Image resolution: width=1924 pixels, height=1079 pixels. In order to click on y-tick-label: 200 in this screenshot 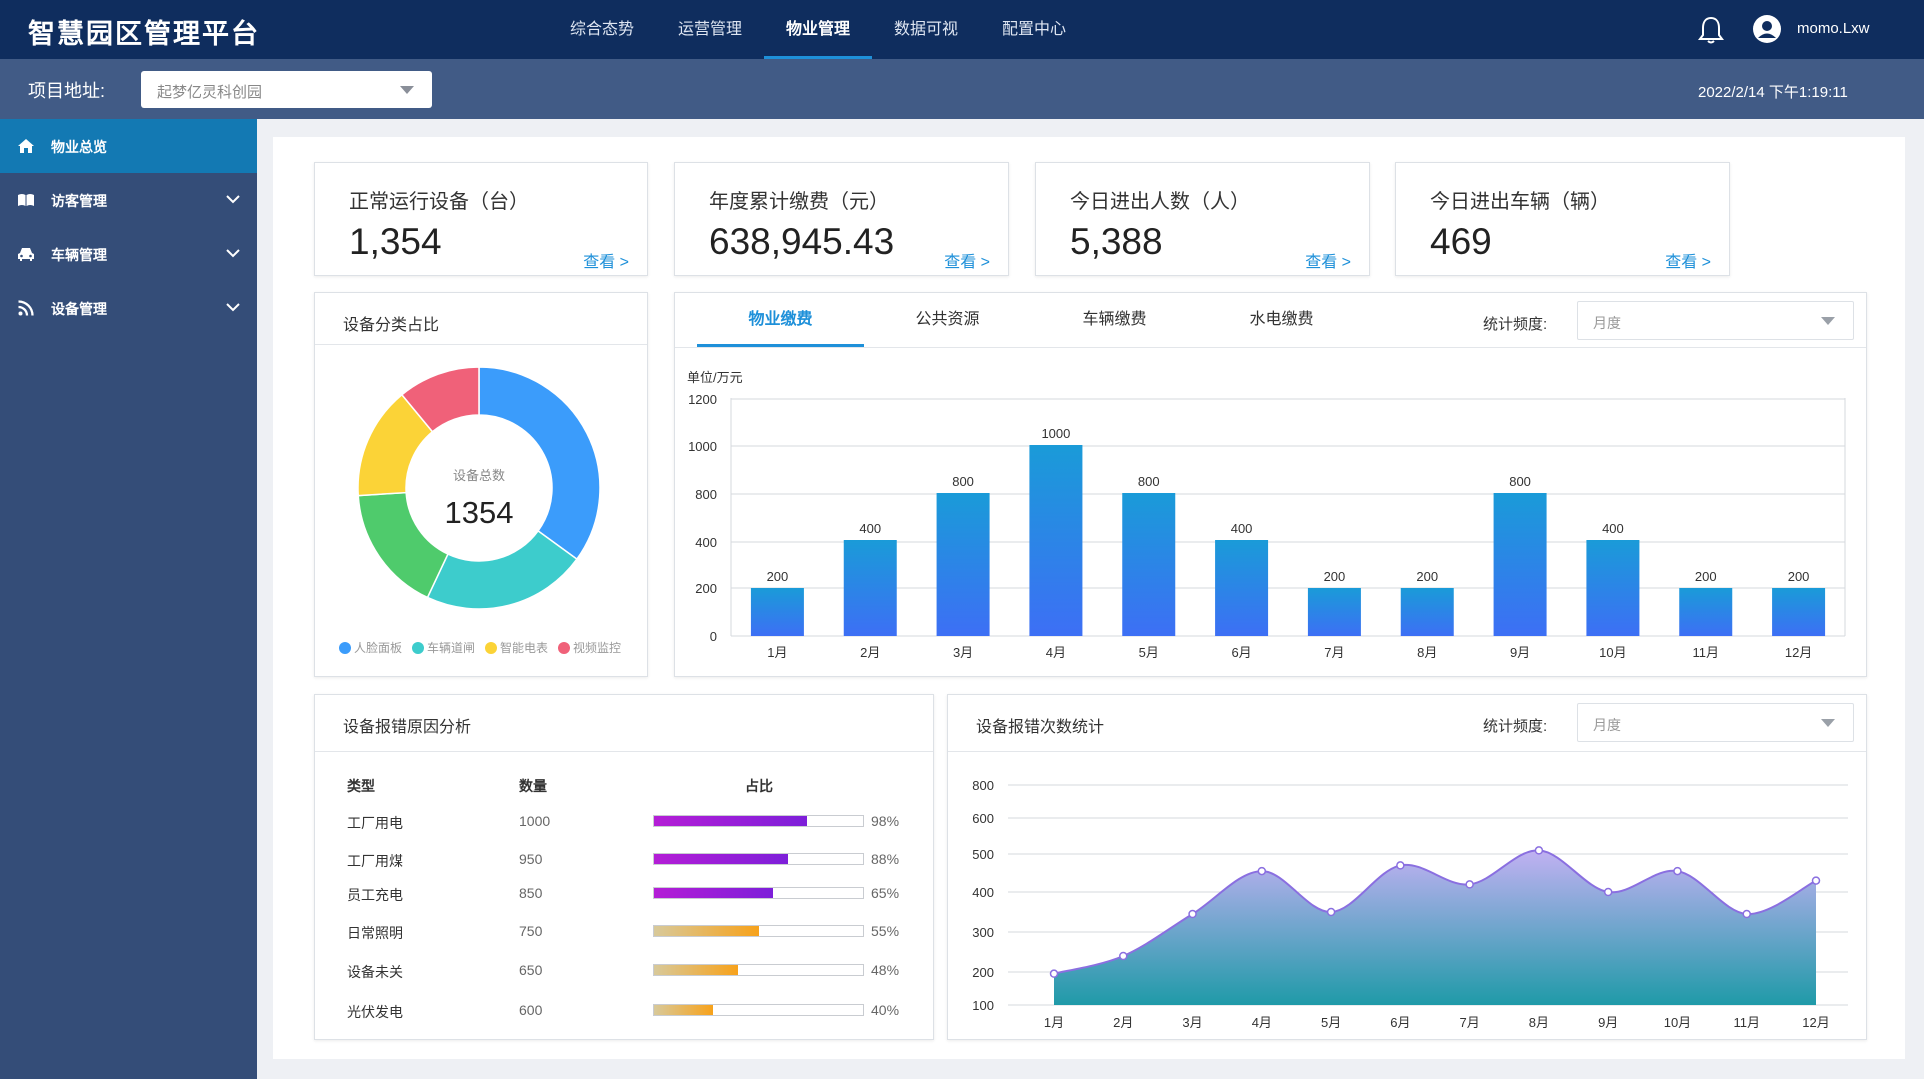, I will do `click(983, 972)`.